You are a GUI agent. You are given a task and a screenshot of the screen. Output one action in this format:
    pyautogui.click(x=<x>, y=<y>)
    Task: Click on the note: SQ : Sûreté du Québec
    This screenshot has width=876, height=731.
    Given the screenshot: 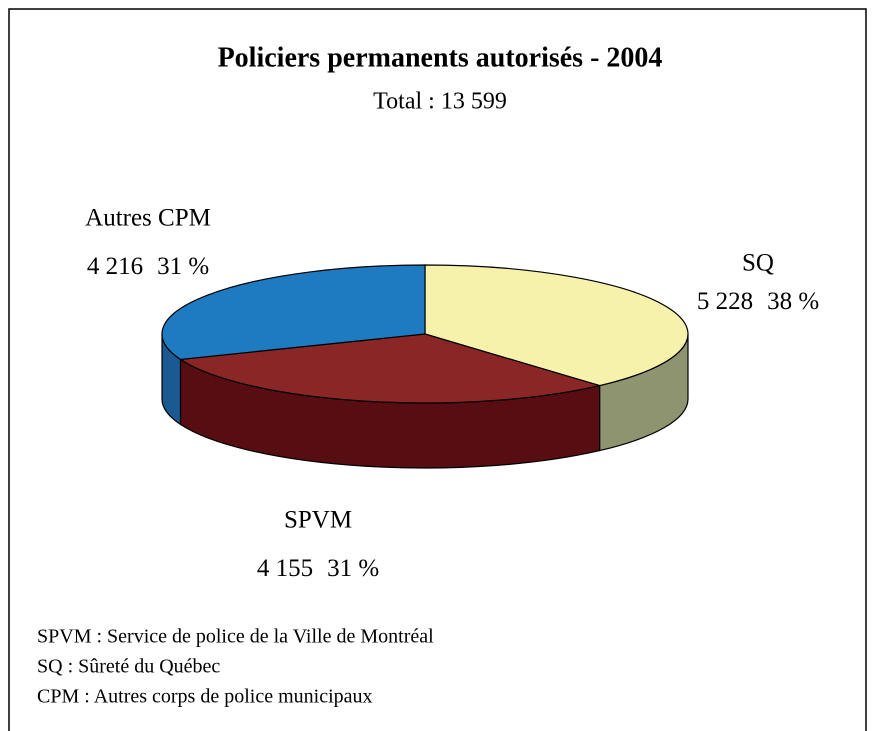 What is the action you would take?
    pyautogui.click(x=128, y=667)
    